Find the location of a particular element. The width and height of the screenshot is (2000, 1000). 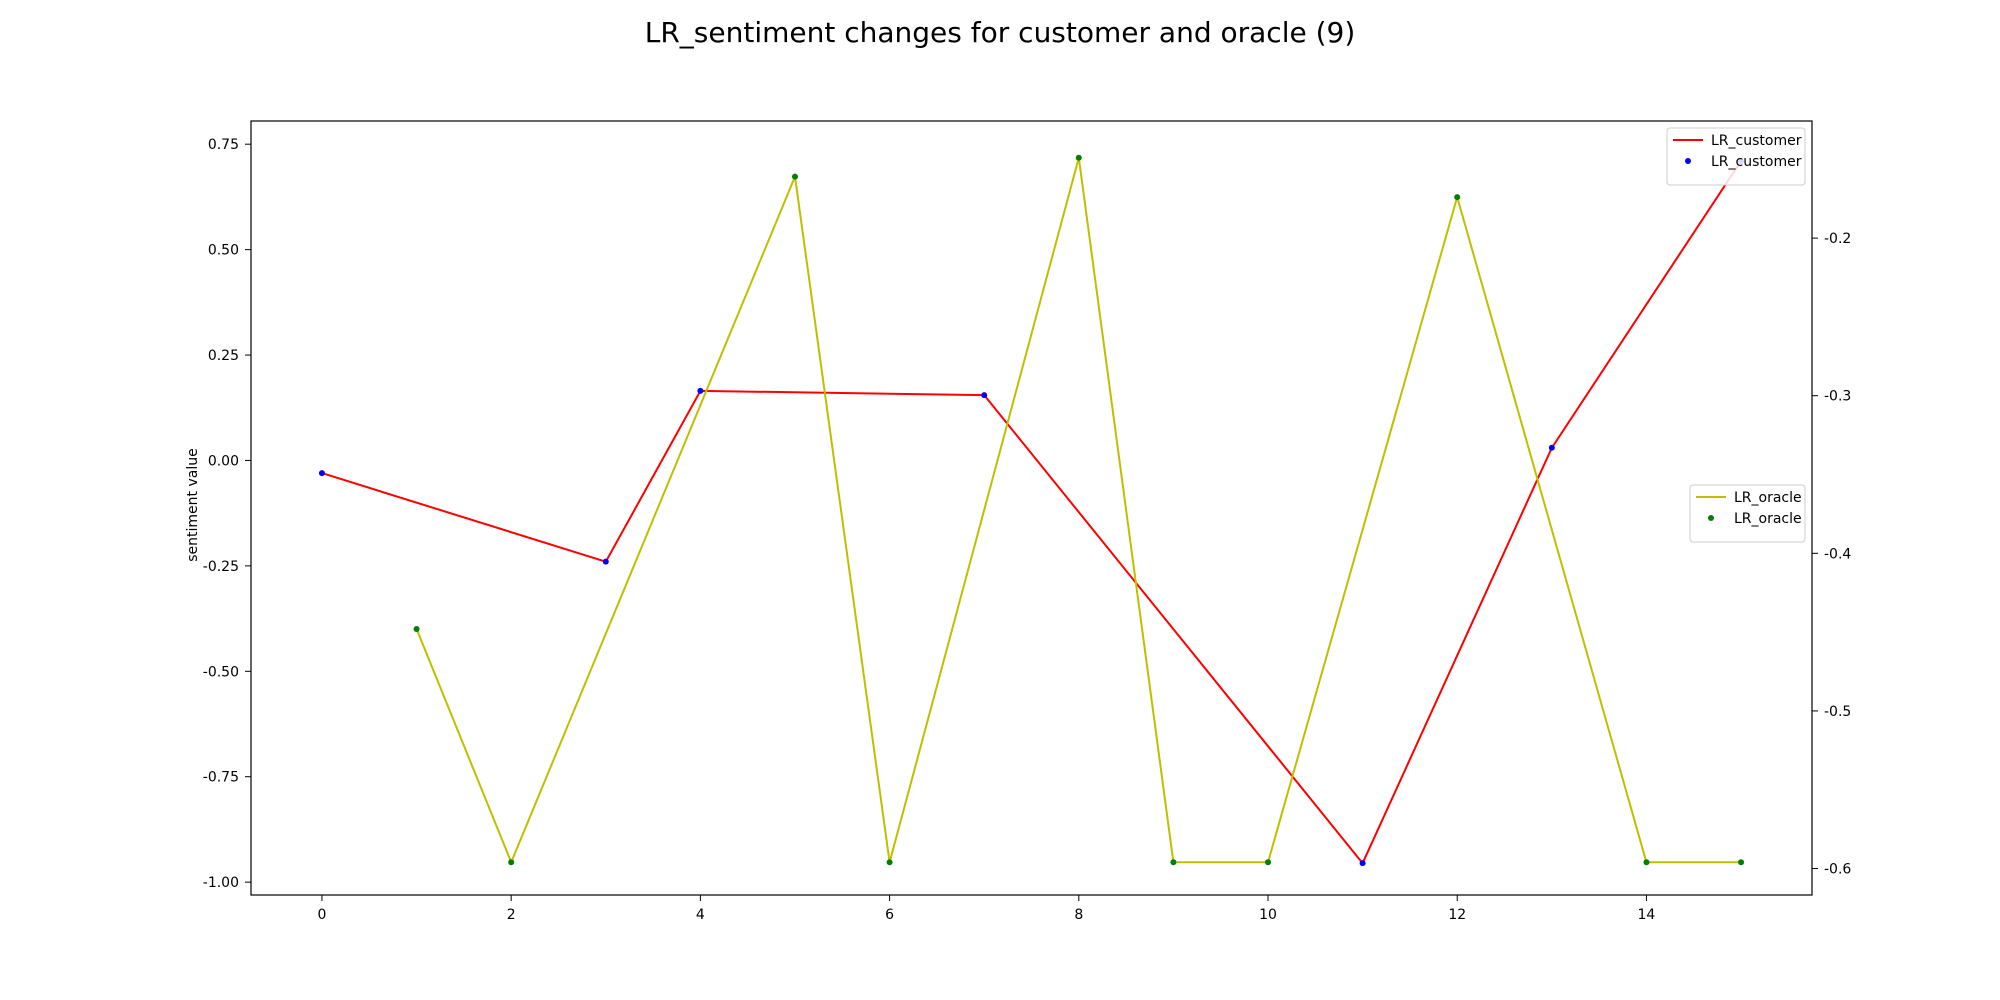

x-tick-label: 14 is located at coordinates (1647, 915).